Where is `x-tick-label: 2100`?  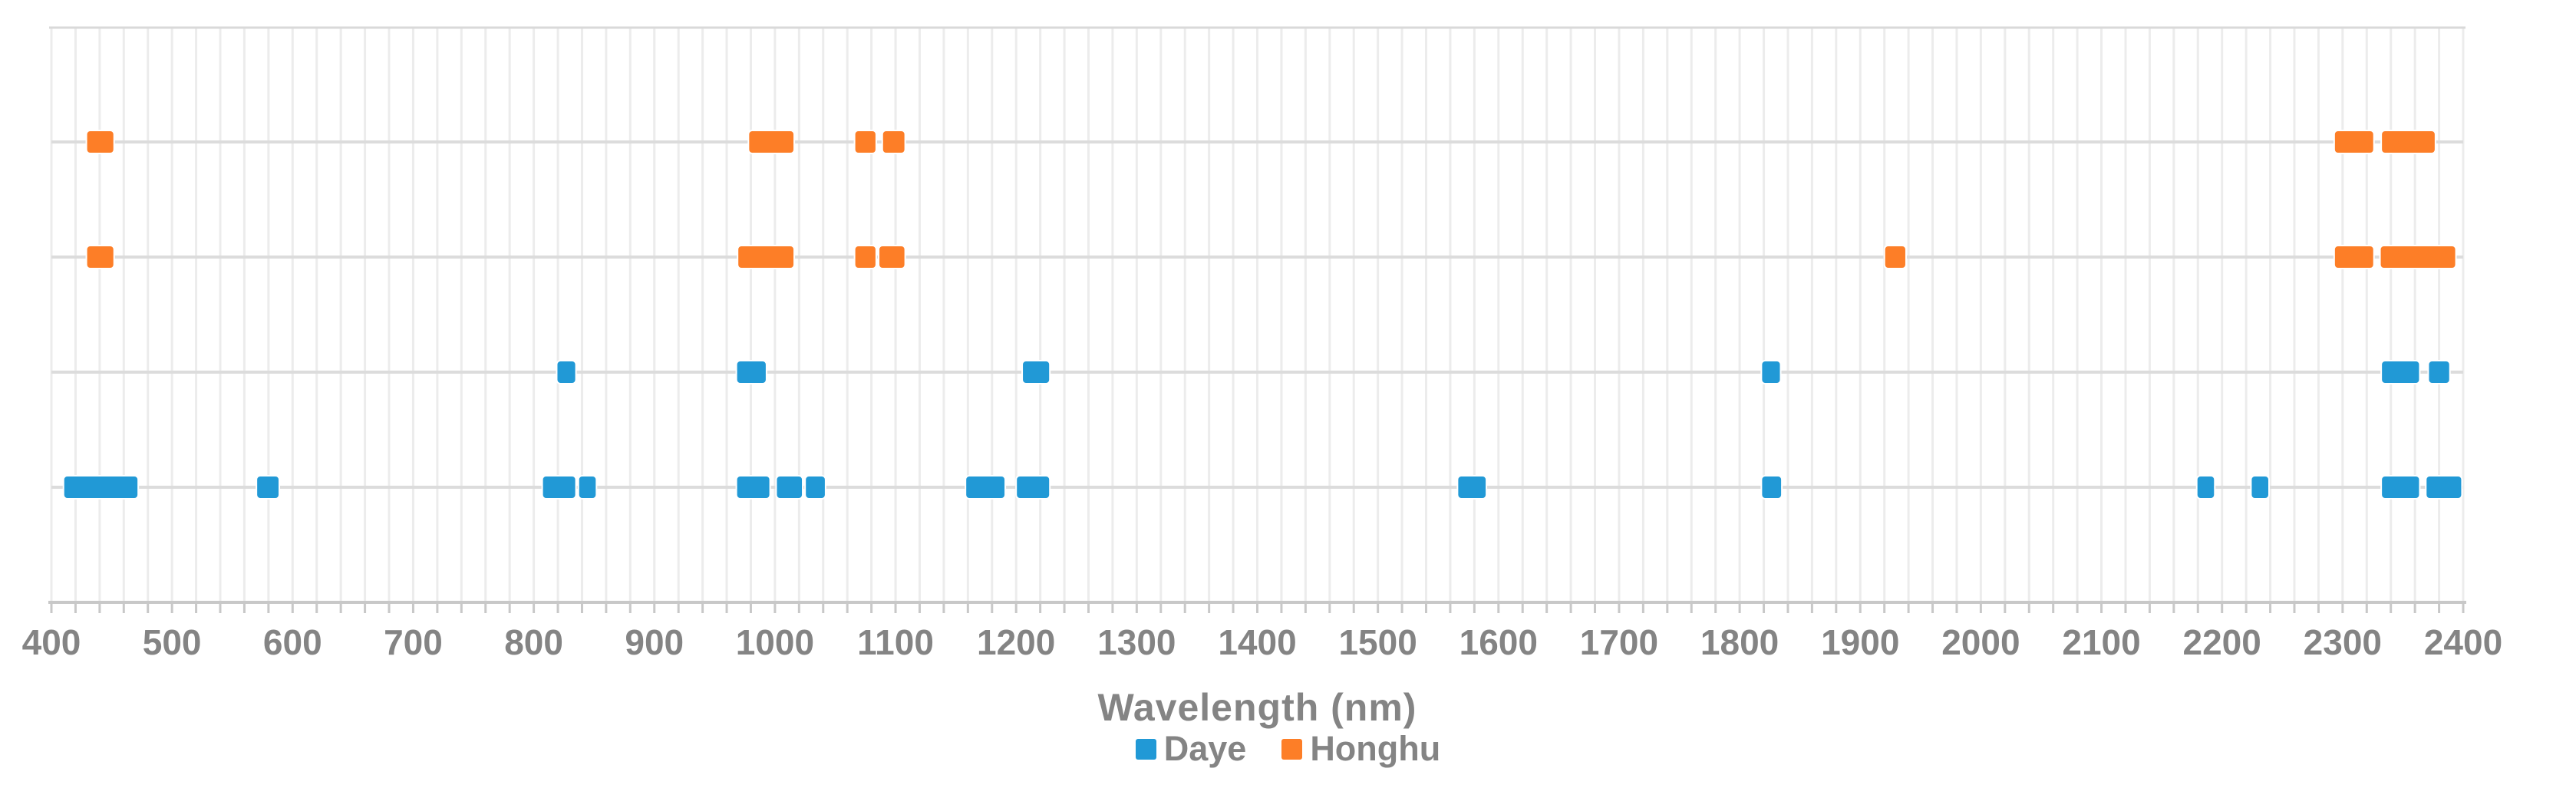 x-tick-label: 2100 is located at coordinates (2101, 642).